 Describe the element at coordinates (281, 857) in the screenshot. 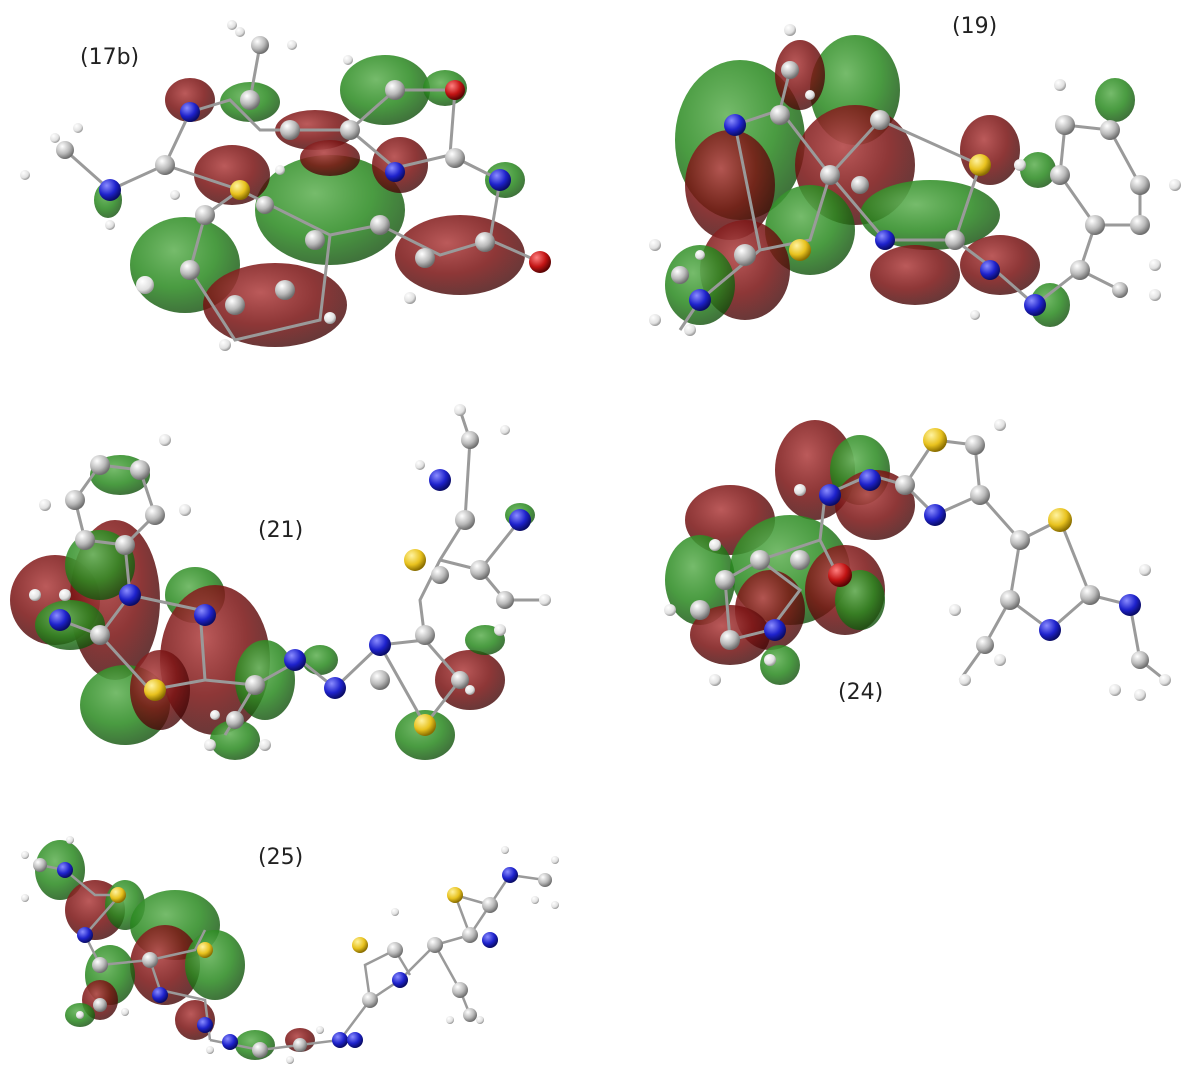

I see `panel-label-25: (25)` at that location.